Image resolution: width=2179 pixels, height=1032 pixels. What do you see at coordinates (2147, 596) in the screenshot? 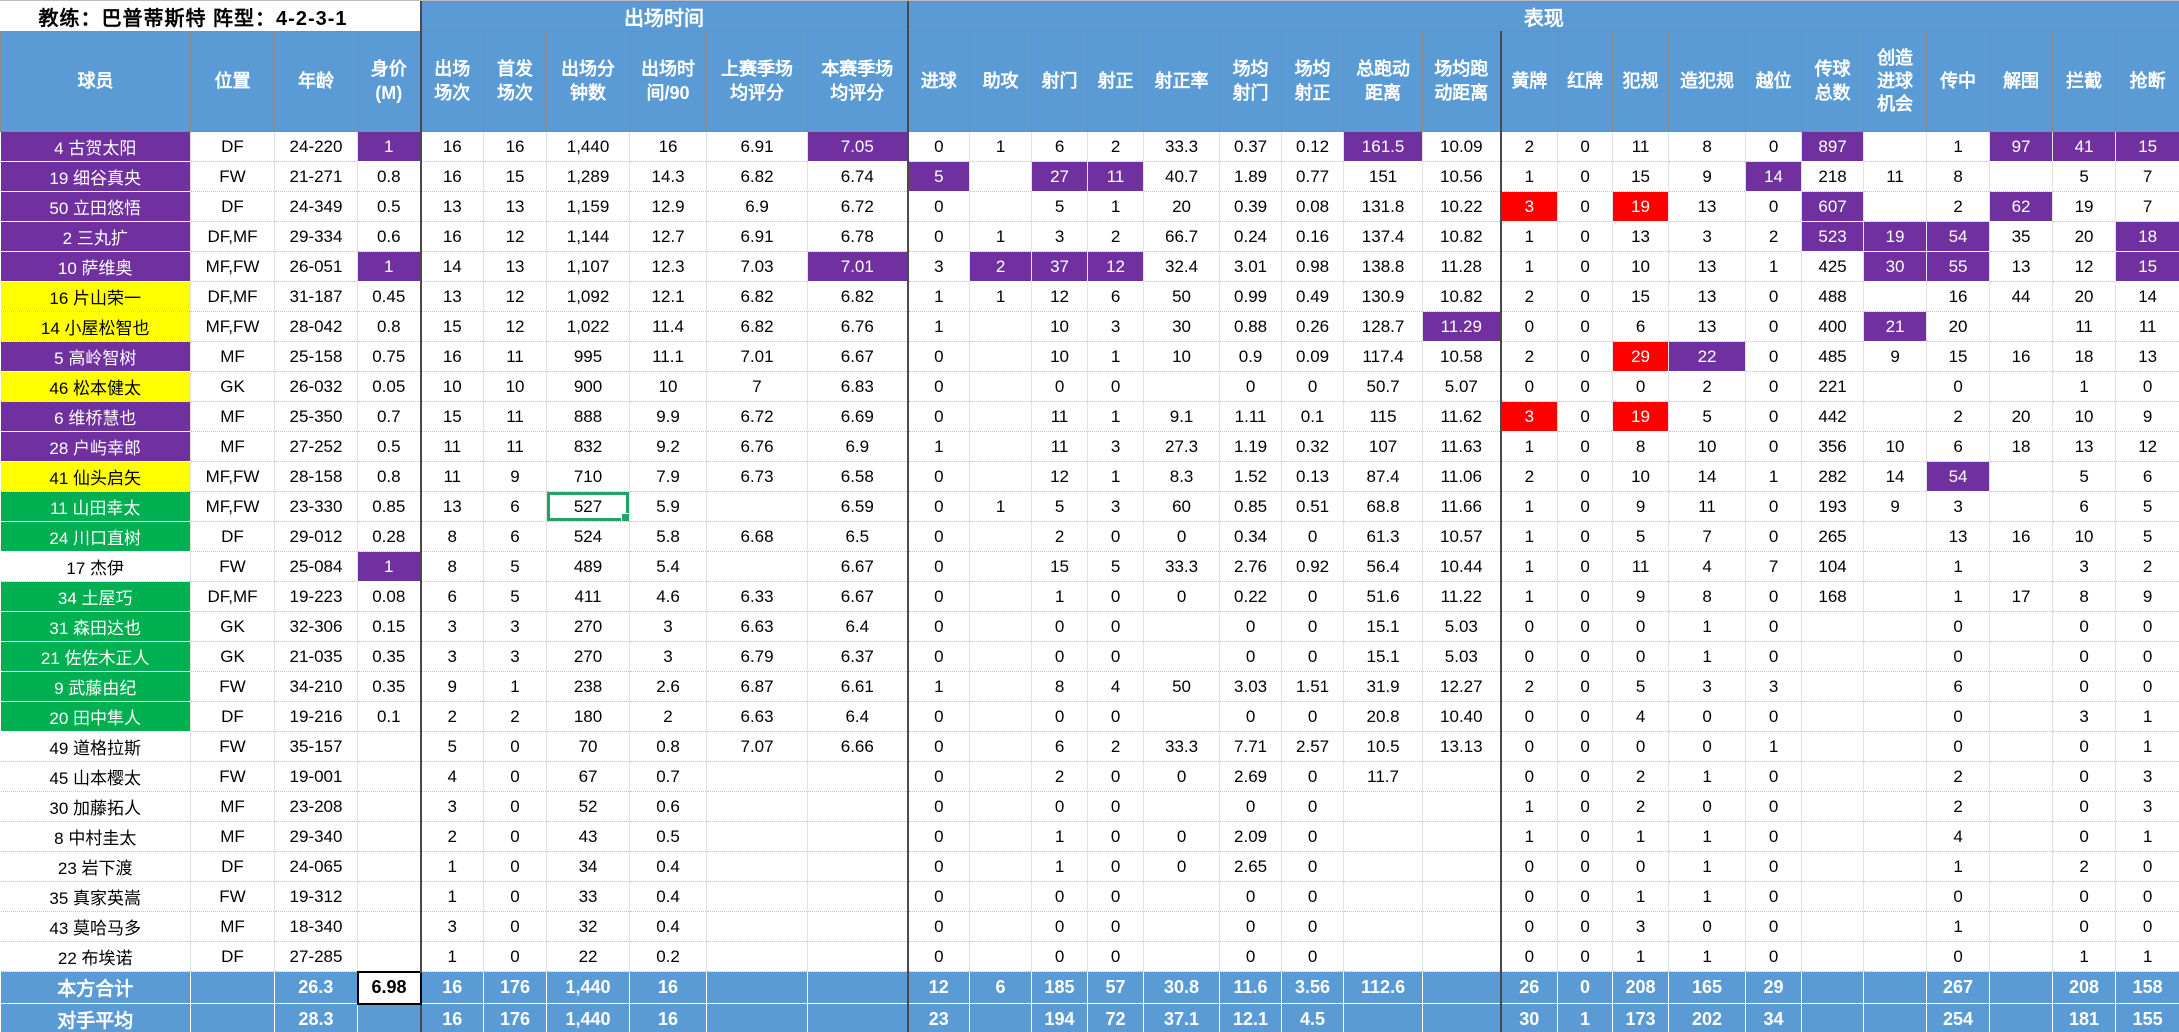
I see `cell-tackles: 9` at bounding box center [2147, 596].